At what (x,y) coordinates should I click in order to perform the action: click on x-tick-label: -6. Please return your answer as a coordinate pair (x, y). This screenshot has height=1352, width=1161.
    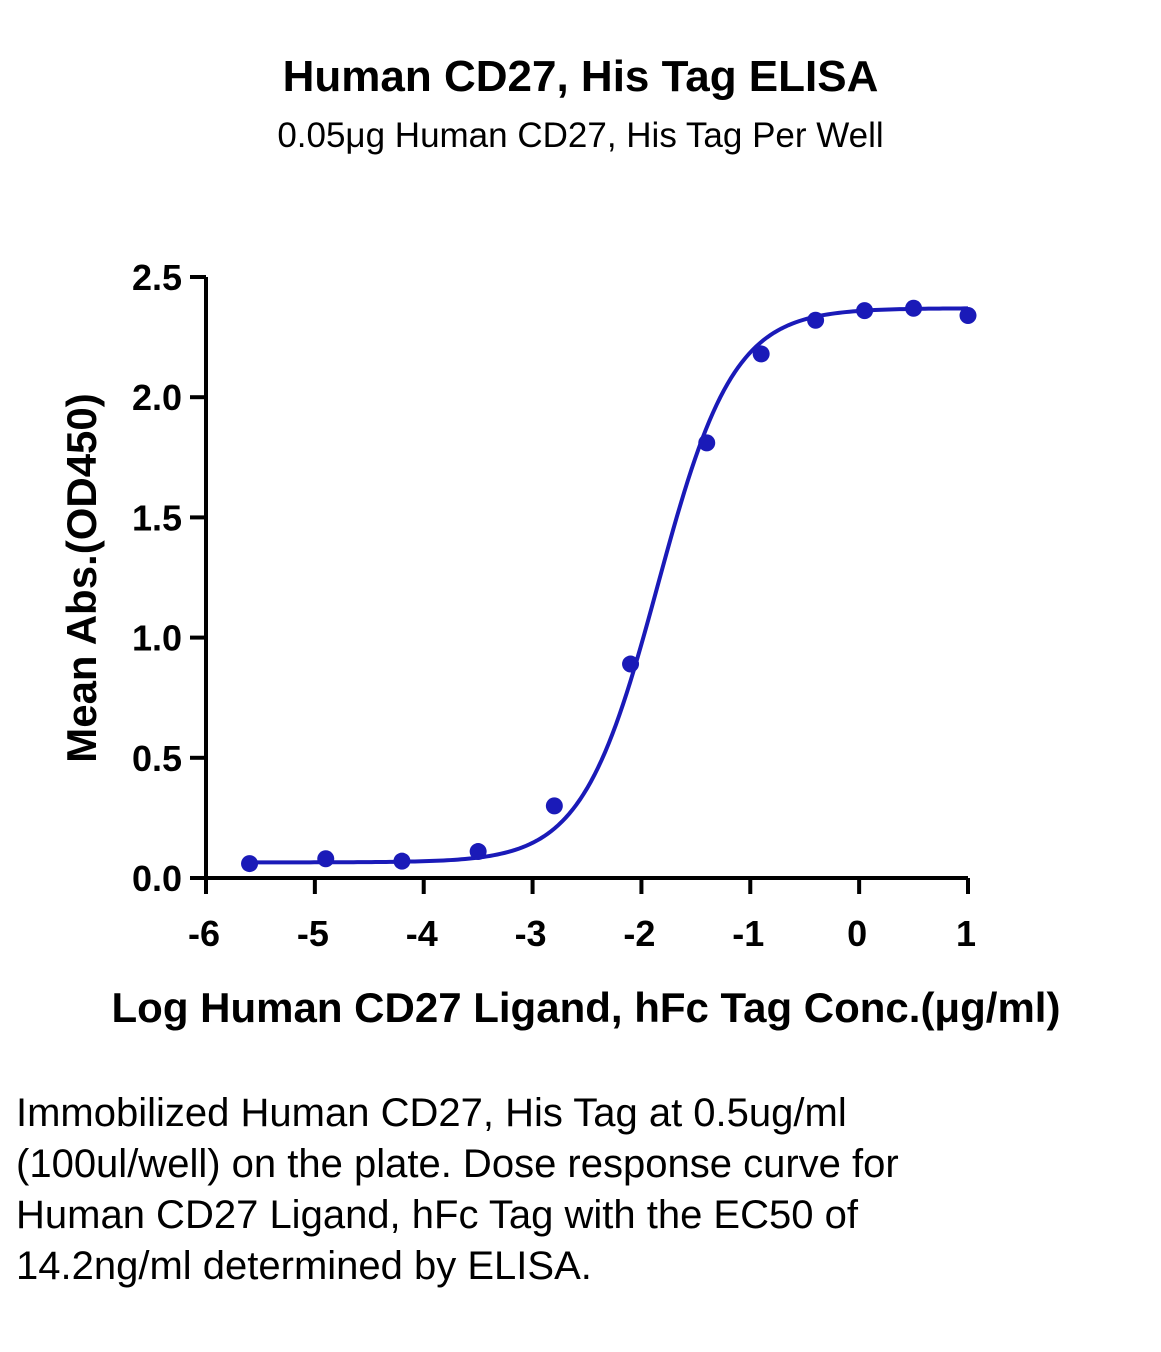
    Looking at the image, I should click on (204, 933).